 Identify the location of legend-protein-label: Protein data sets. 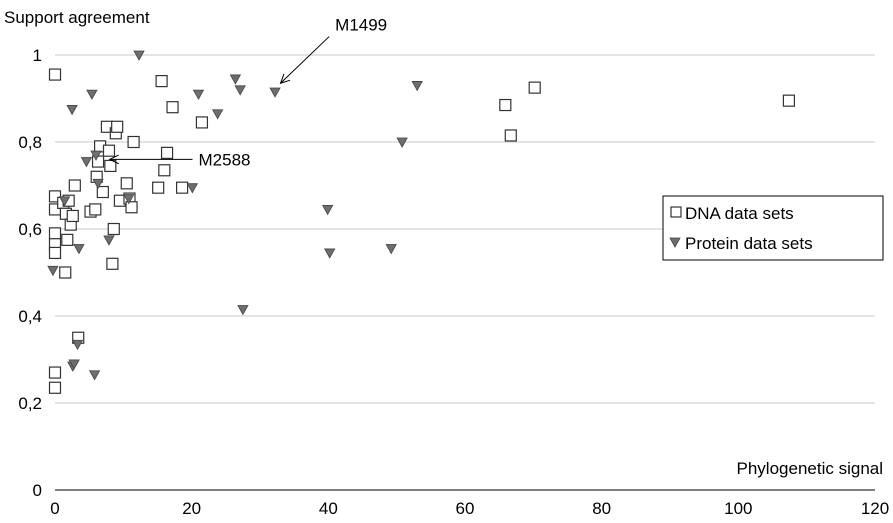
(749, 243).